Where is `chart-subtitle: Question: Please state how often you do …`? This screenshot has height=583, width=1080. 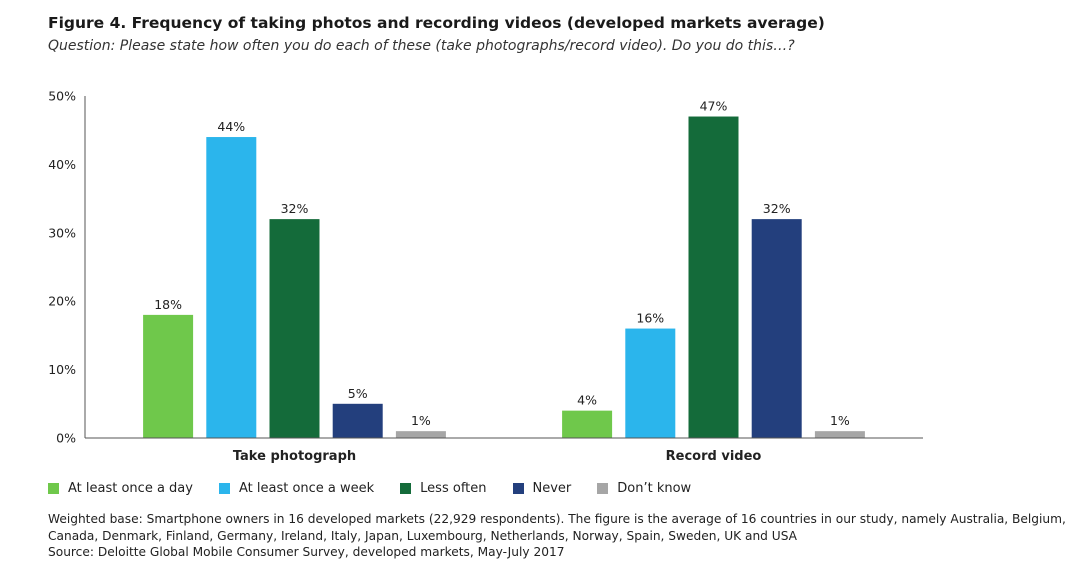
chart-subtitle: Question: Please state how often you do … is located at coordinates (421, 46).